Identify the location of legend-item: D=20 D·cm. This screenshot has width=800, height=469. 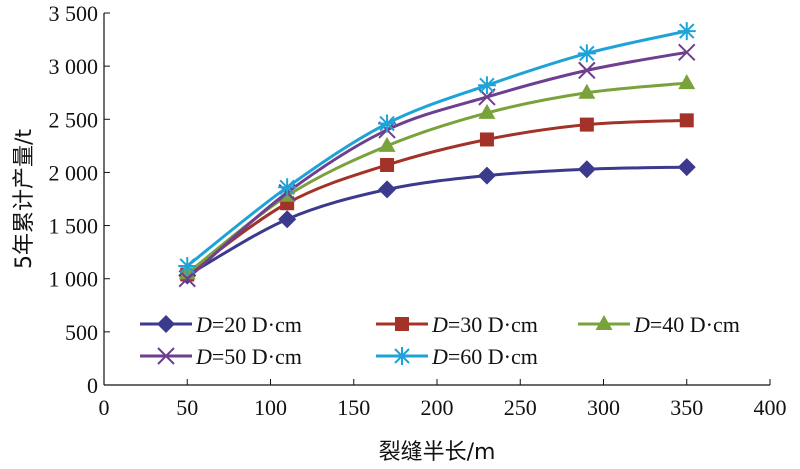
(221, 324).